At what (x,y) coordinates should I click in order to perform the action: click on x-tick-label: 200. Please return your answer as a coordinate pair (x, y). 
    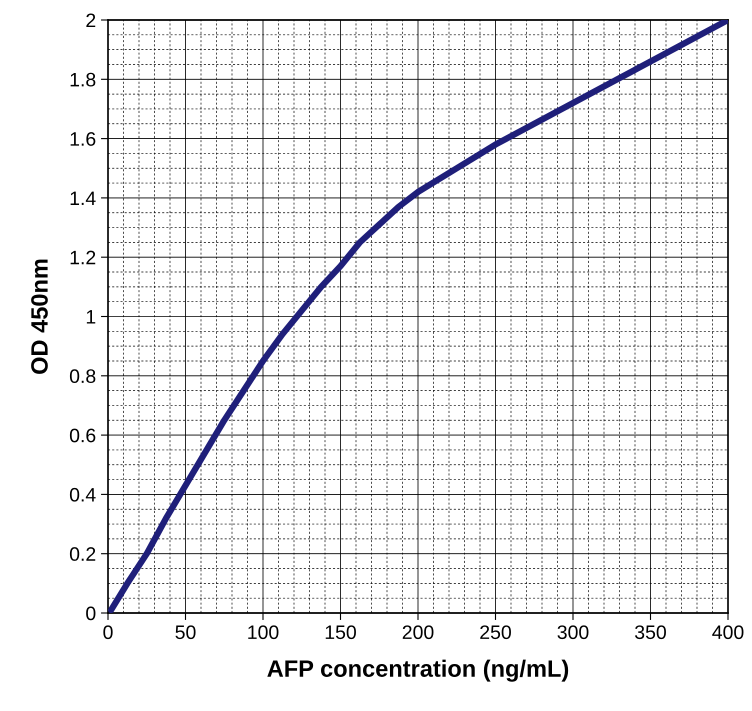
    Looking at the image, I should click on (418, 632).